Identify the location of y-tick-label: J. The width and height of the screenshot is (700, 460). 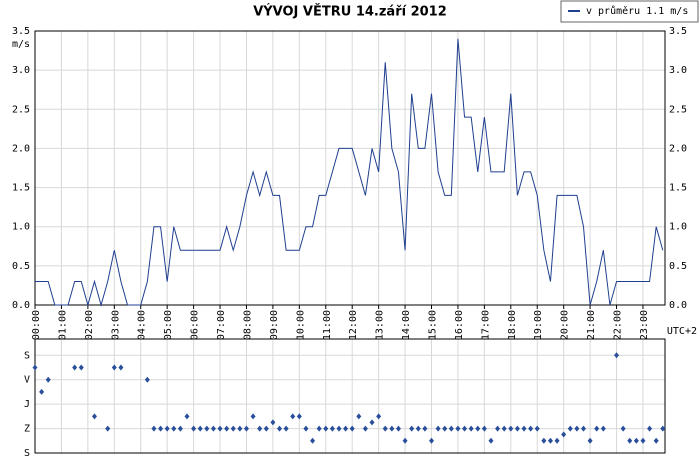
(27, 404).